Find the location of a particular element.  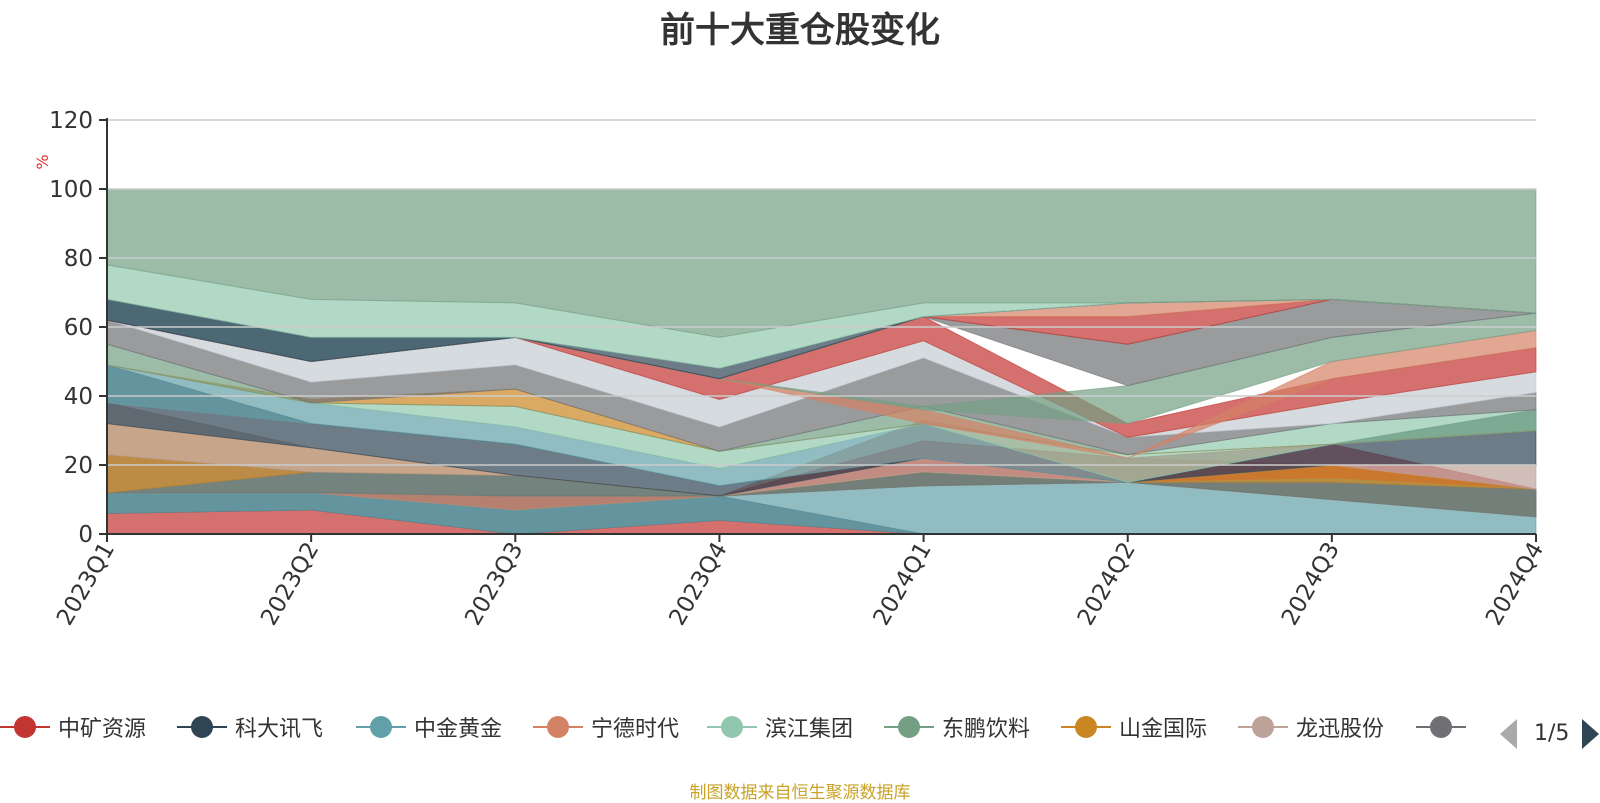

x-tick-label: 2024Q3 is located at coordinates (1311, 584).